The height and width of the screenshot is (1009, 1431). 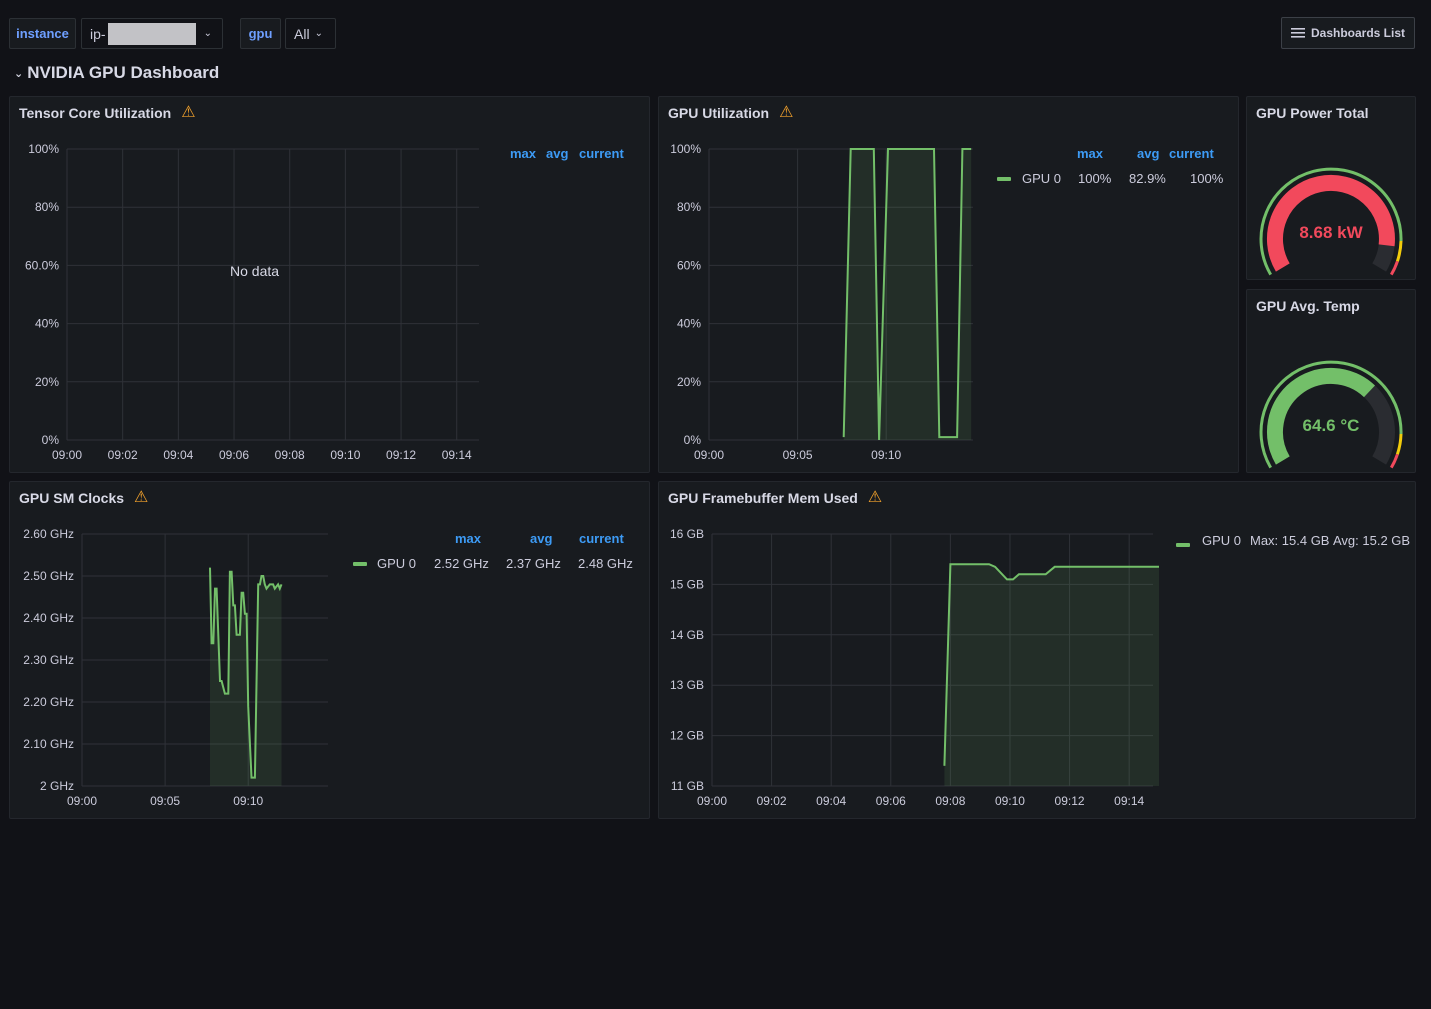 What do you see at coordinates (19, 73) in the screenshot?
I see `chevron-down-icon: ⌄` at bounding box center [19, 73].